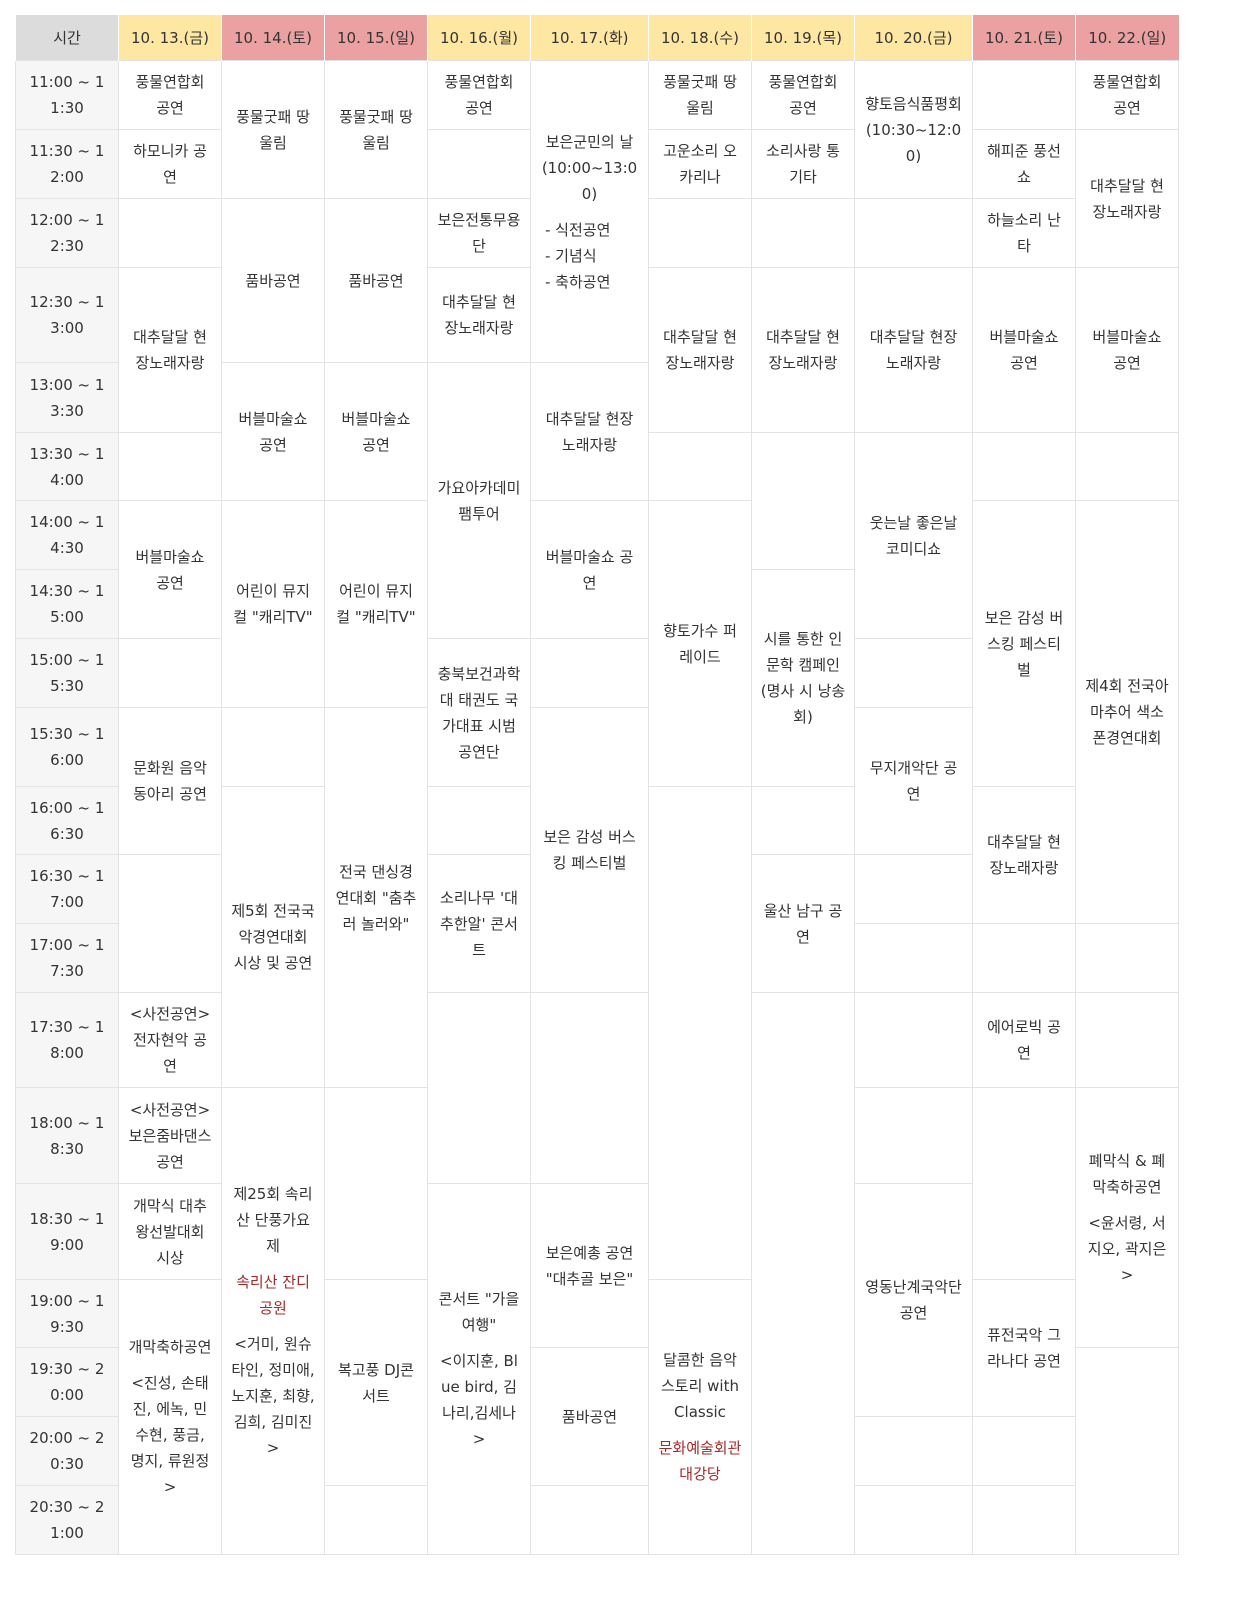 The width and height of the screenshot is (1235, 1623). I want to click on detail-line: - 식전공연, so click(578, 229).